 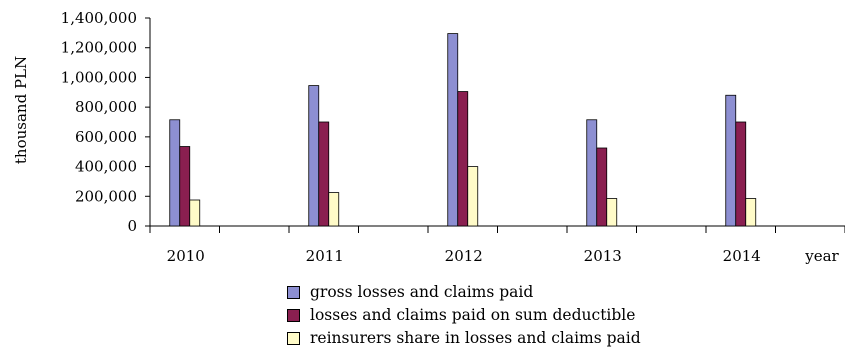 I want to click on legend-label: gross losses and claims paid, so click(x=422, y=292).